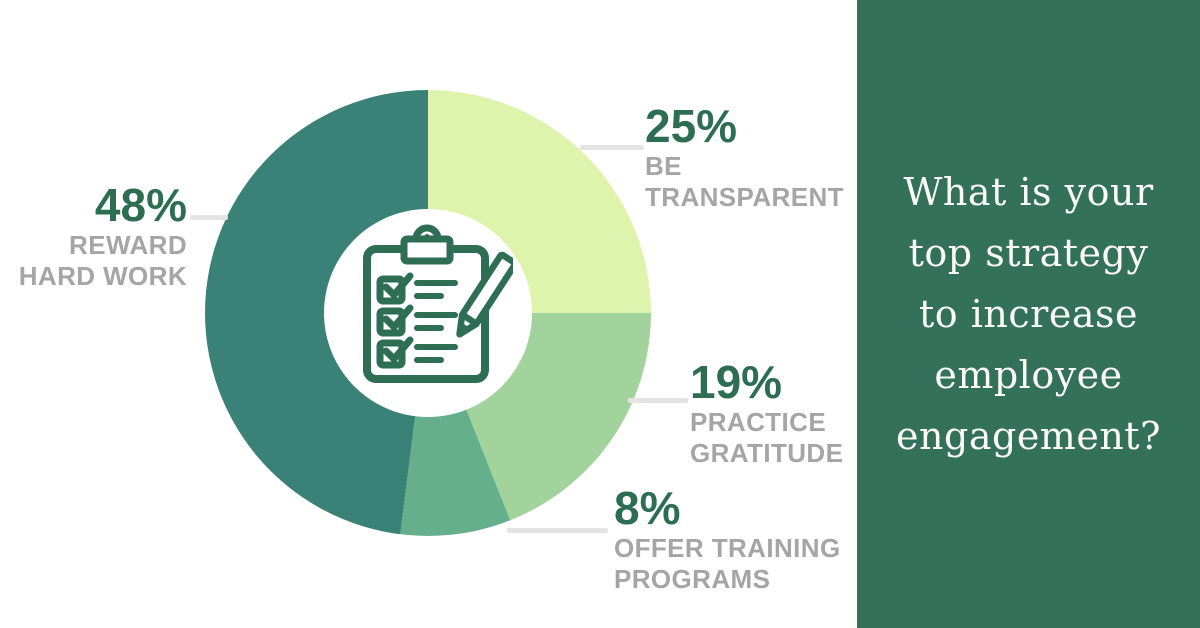 The width and height of the screenshot is (1200, 628). I want to click on leader-line-transparent, so click(612, 147).